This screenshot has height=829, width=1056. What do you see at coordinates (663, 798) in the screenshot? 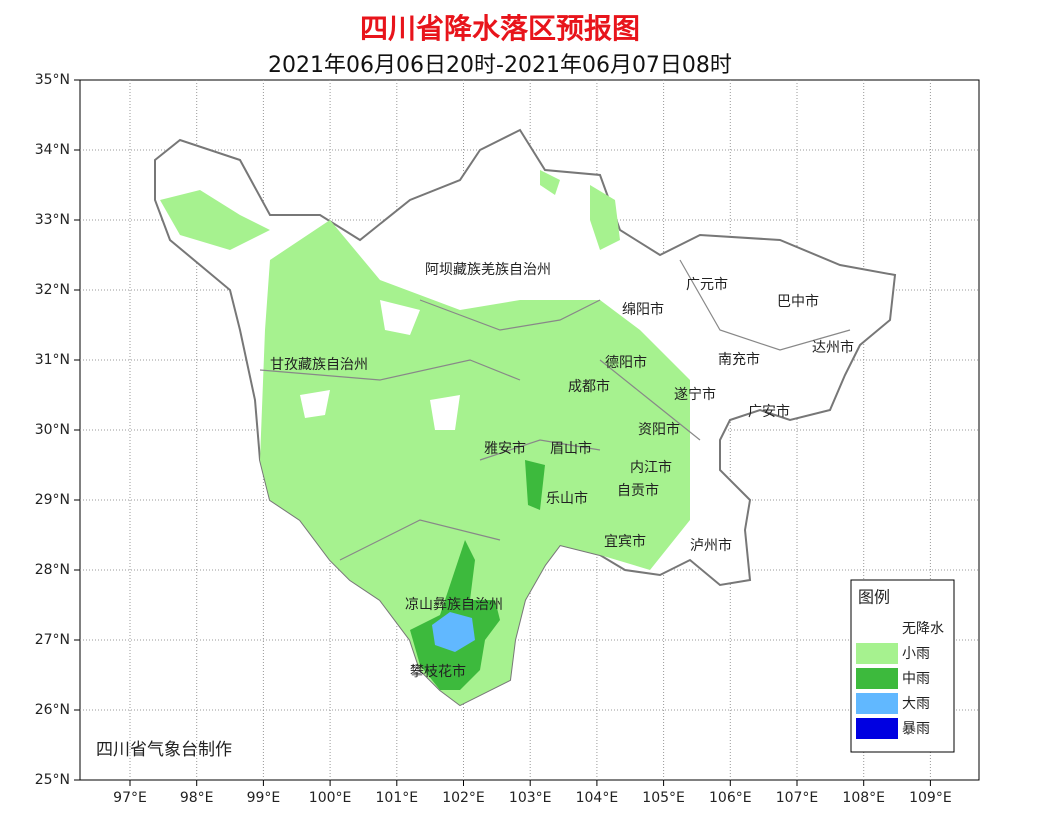
I see `lon-tick-label: 105°E` at bounding box center [663, 798].